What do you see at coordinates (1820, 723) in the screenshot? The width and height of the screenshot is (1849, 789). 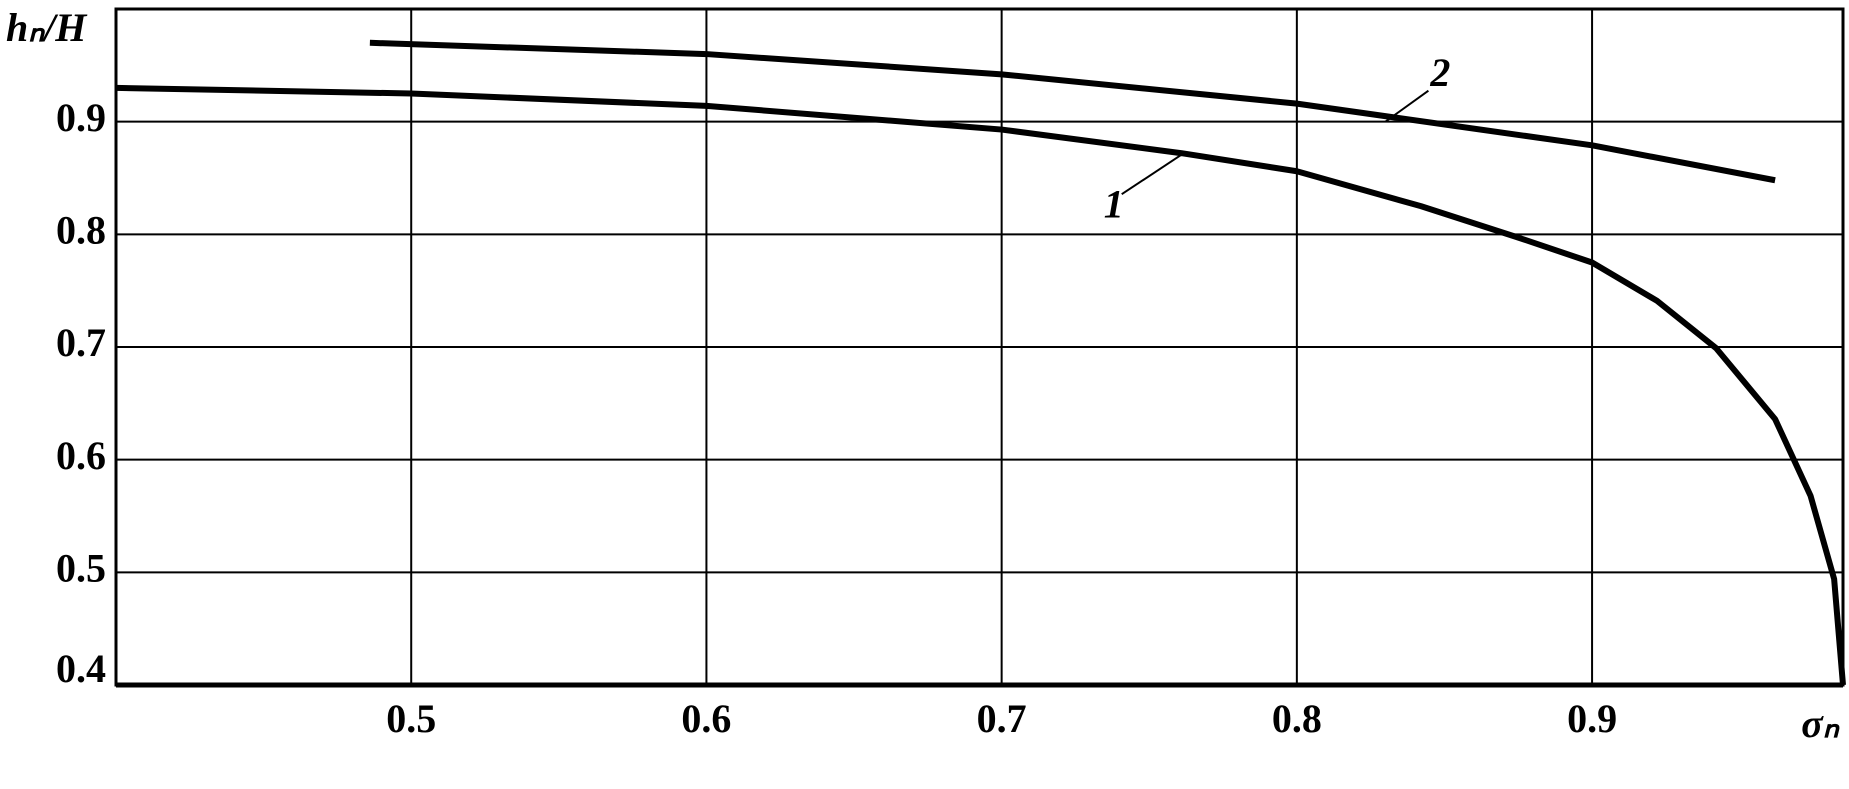 I see `x-axis-label: σₙ` at bounding box center [1820, 723].